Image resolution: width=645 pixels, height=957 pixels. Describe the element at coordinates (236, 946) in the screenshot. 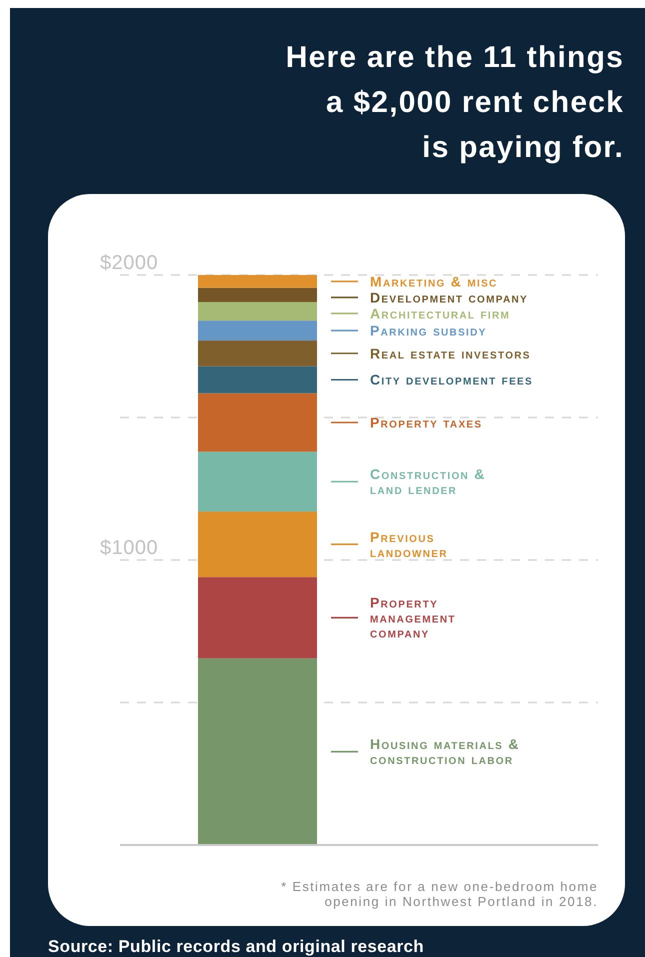

I see `source-note: Source: Public records and original research` at that location.